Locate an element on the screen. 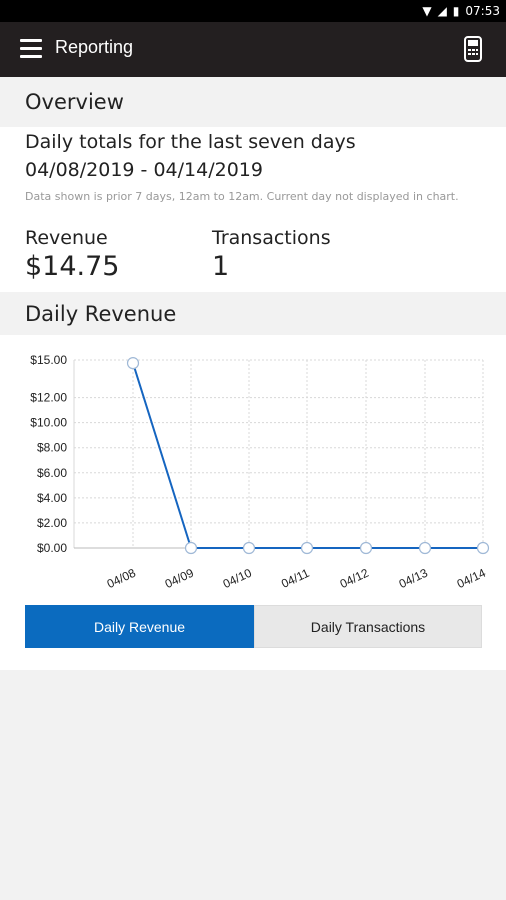 This screenshot has width=506, height=900. date-range: 04/08/2019 - 04/14/2019 is located at coordinates (144, 170).